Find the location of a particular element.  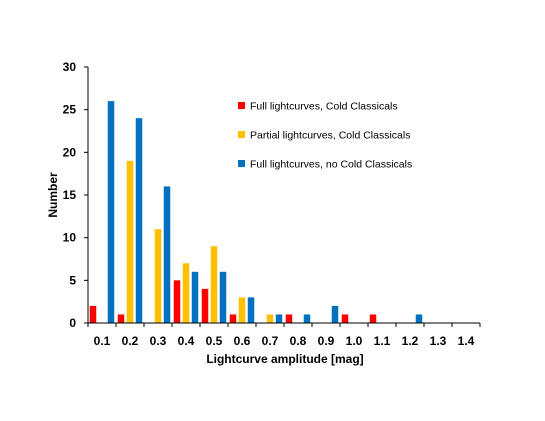

x-tick-label: 0.6 is located at coordinates (242, 341).